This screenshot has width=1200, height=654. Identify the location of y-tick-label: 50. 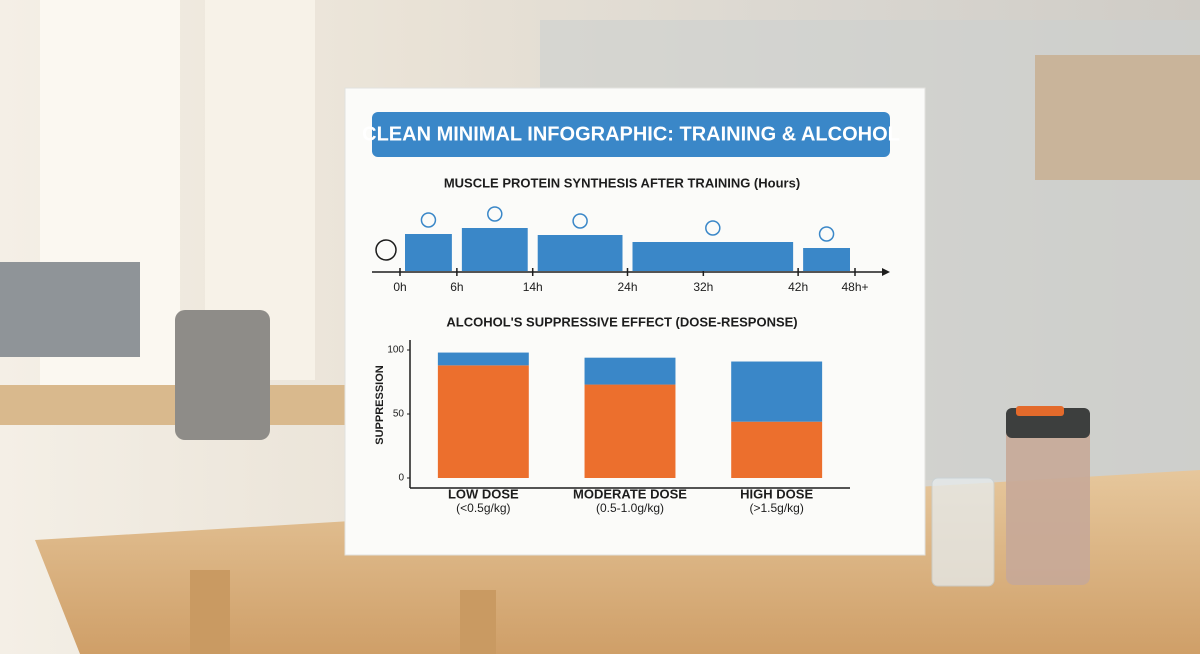
(399, 414).